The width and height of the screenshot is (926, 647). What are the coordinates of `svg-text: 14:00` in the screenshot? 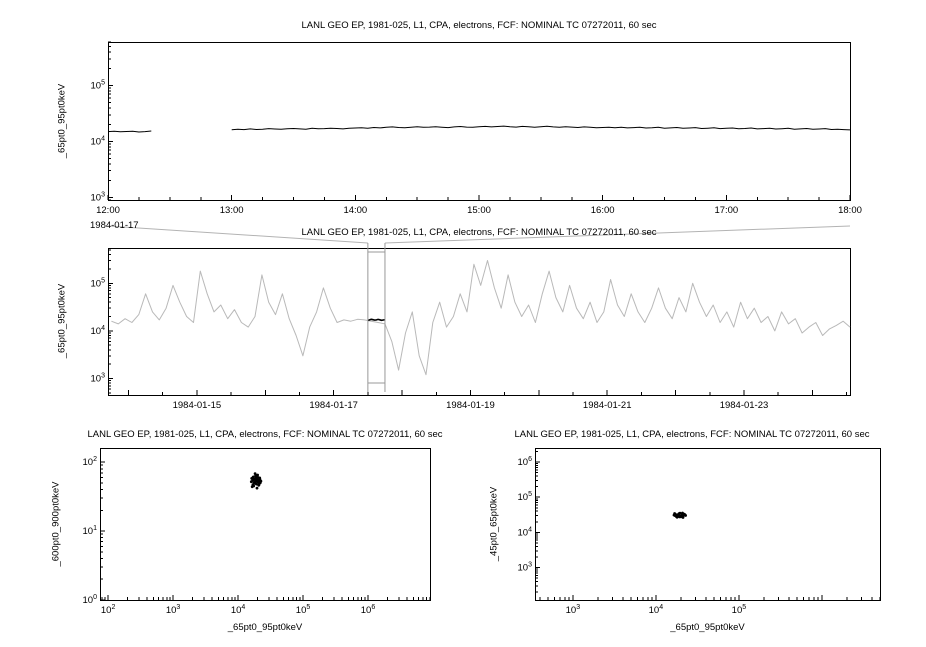 It's located at (355, 210).